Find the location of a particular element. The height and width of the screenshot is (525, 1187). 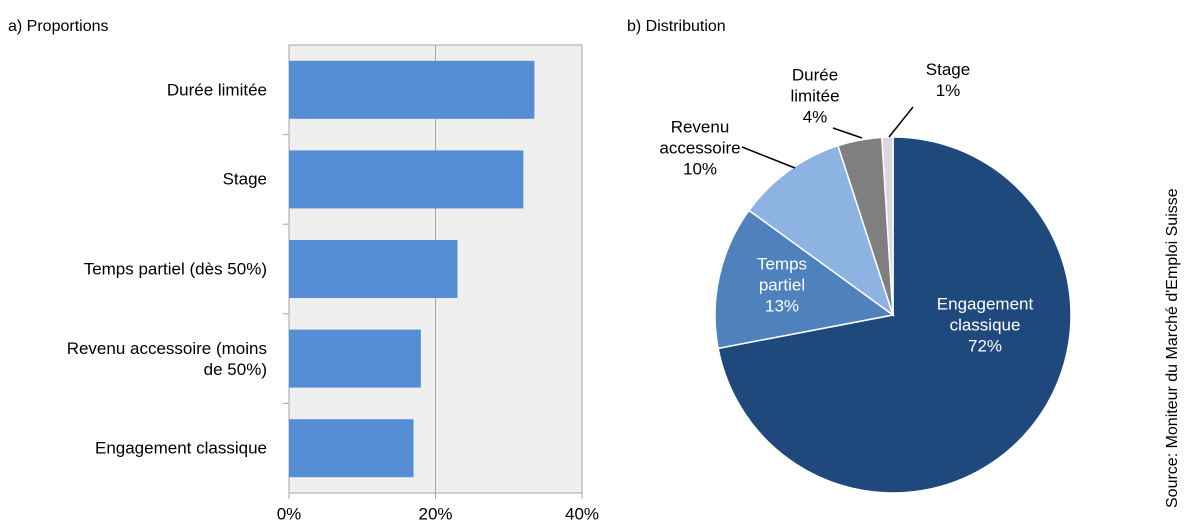

value-label: 13% is located at coordinates (782, 306).